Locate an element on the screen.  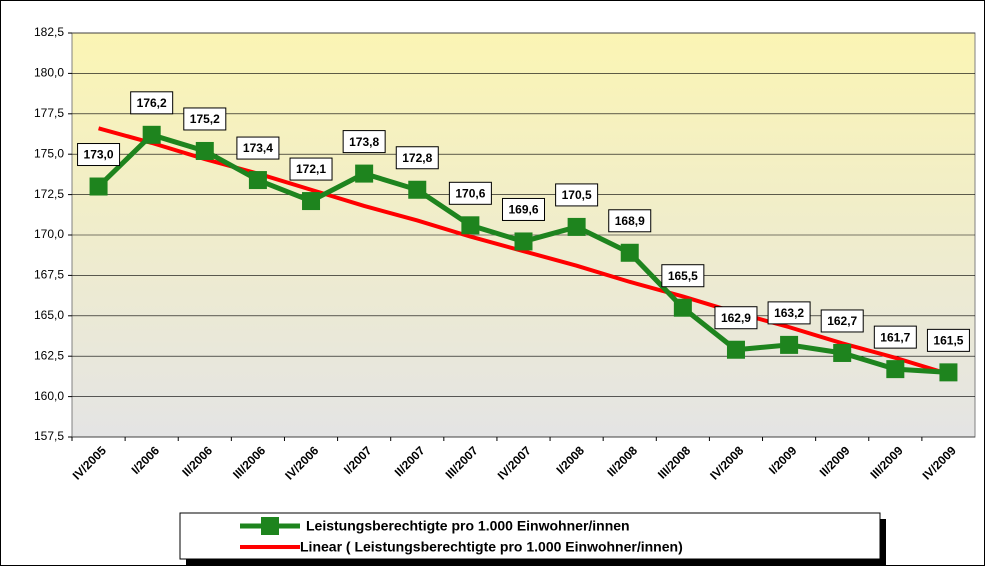
data-label: 162,7 is located at coordinates (842, 321).